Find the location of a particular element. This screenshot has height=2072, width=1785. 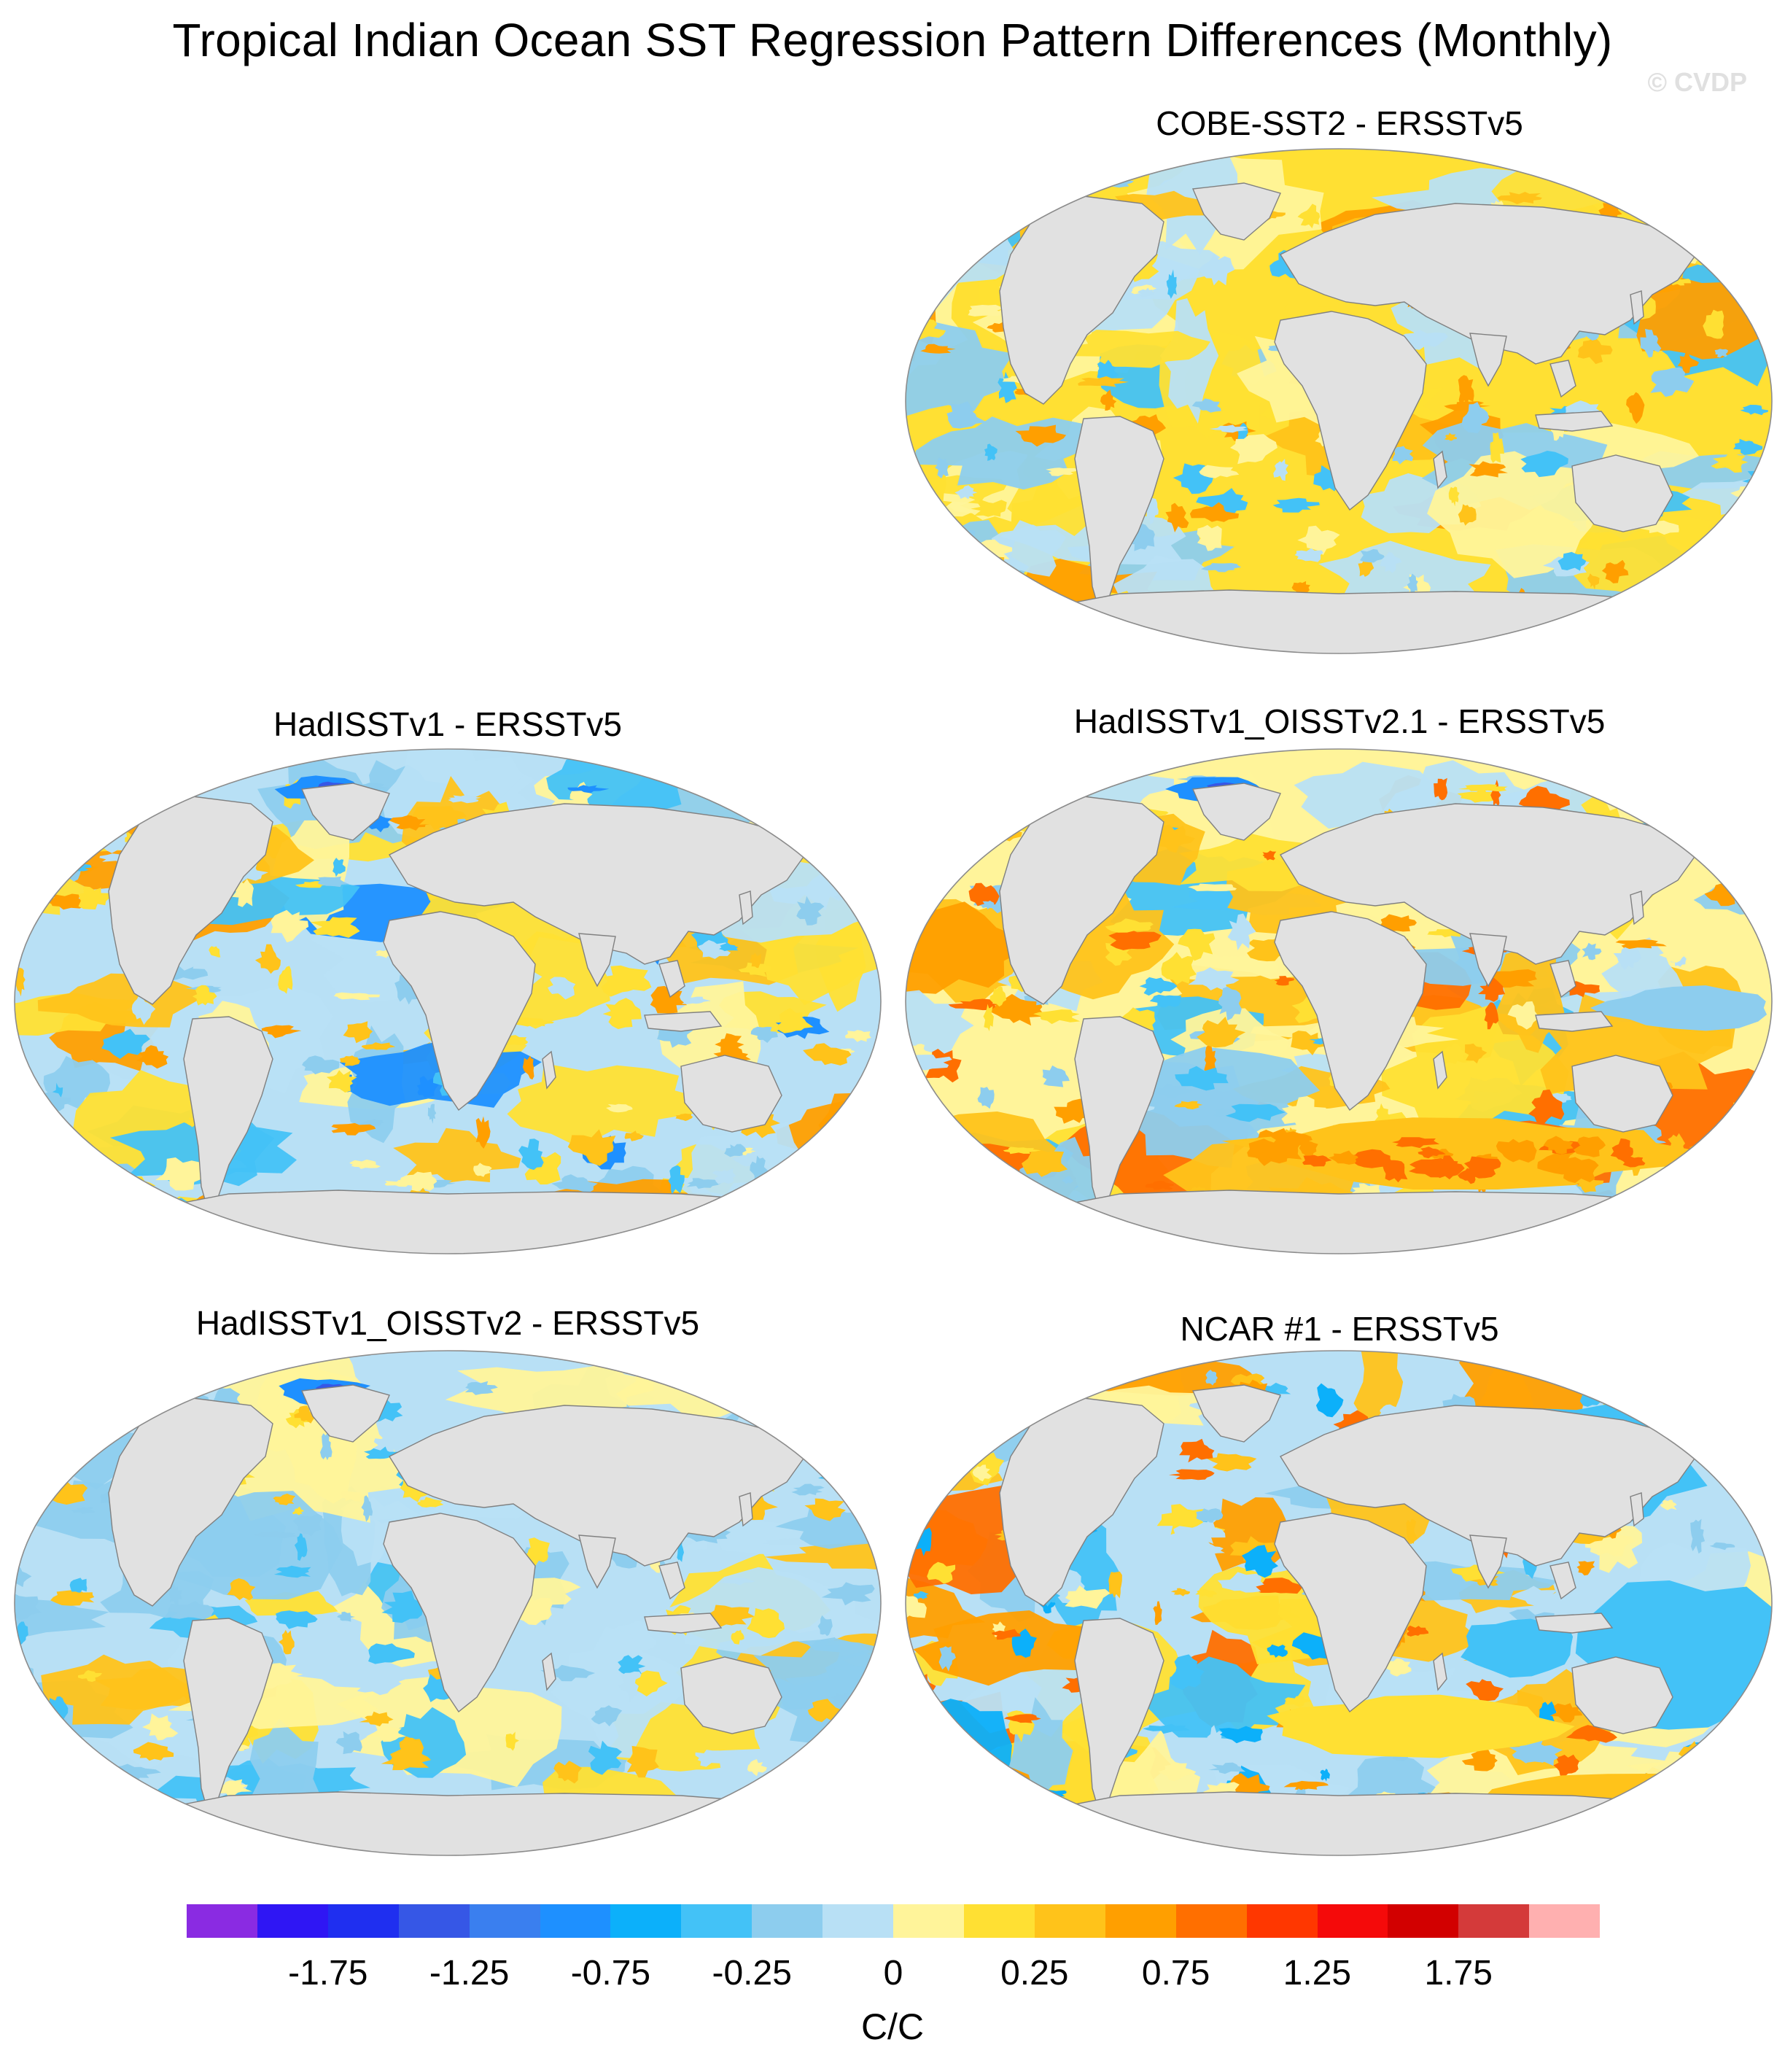

colorbar-tick-label: 0.25 is located at coordinates (1034, 1973).